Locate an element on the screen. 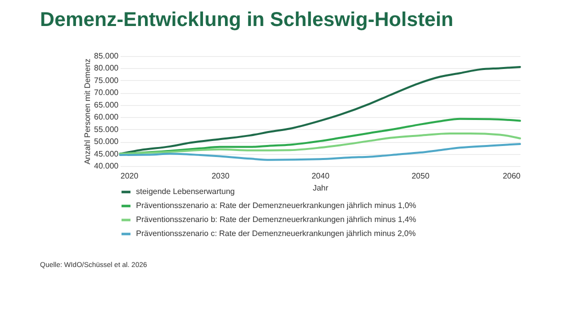  chart-title: Demenz-Entwicklung in Schleswig-Holstein is located at coordinates (247, 20).